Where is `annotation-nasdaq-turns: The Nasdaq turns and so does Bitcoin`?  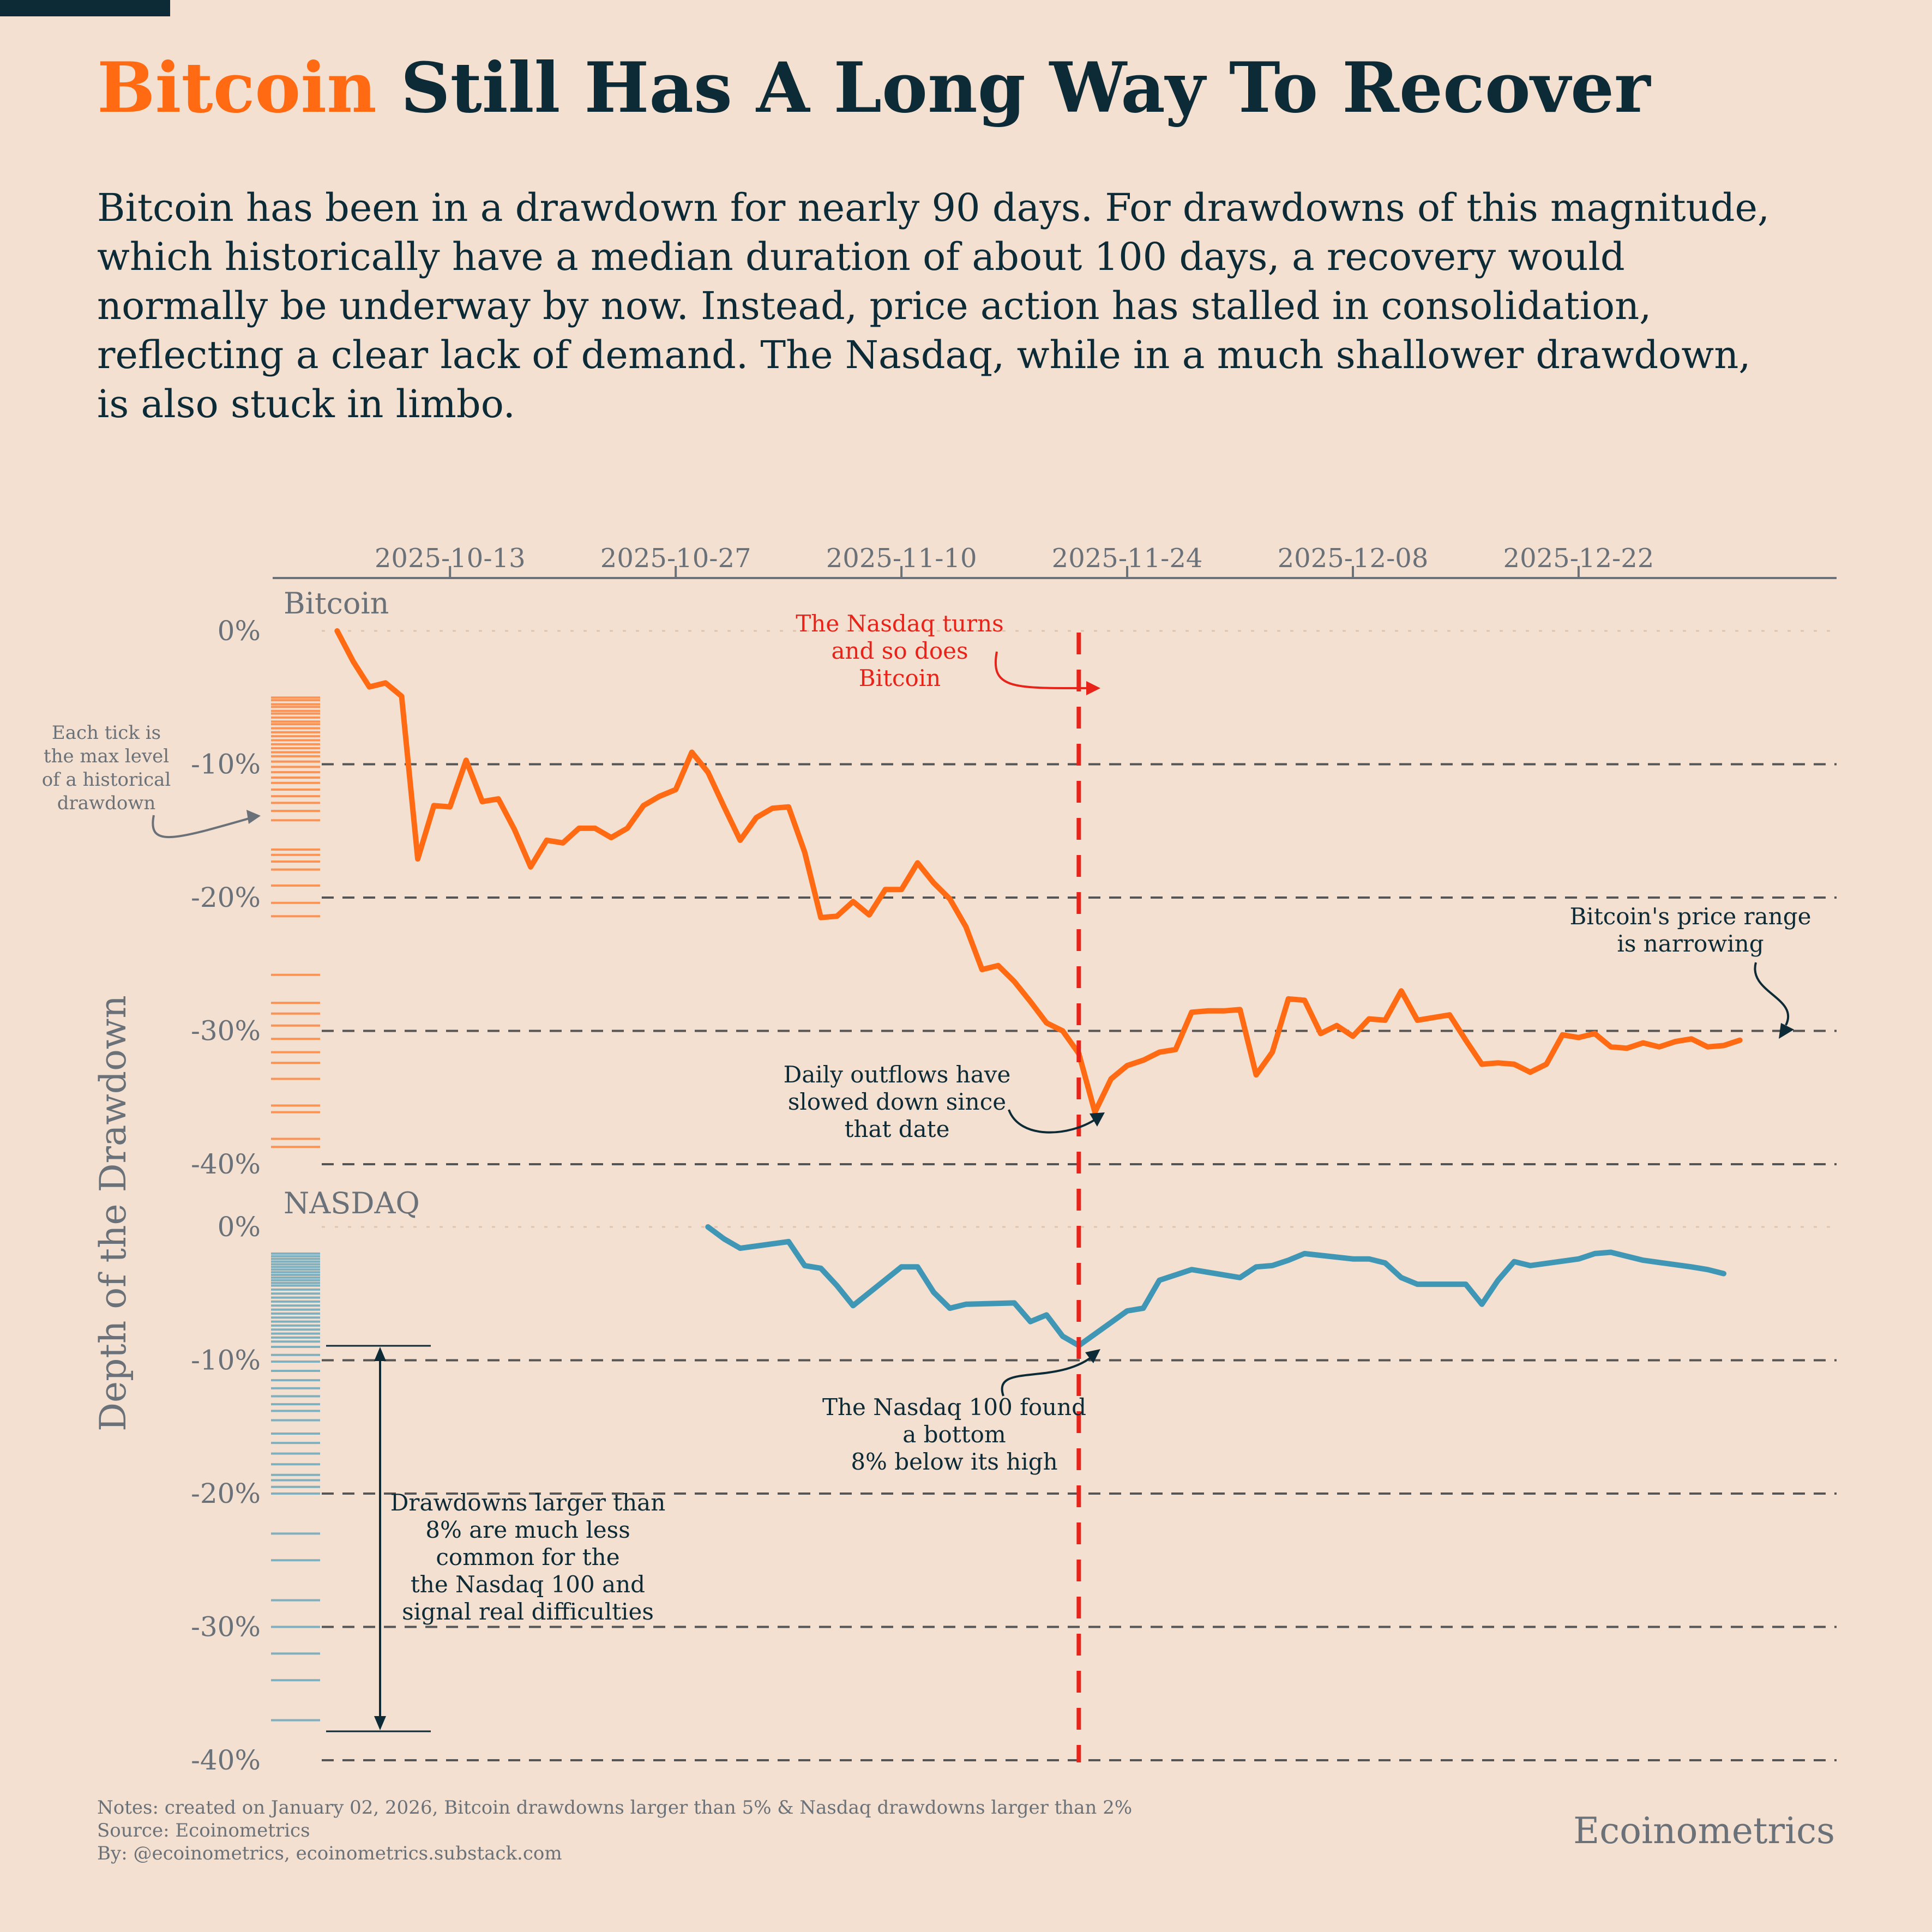 annotation-nasdaq-turns: The Nasdaq turns and so does Bitcoin is located at coordinates (899, 650).